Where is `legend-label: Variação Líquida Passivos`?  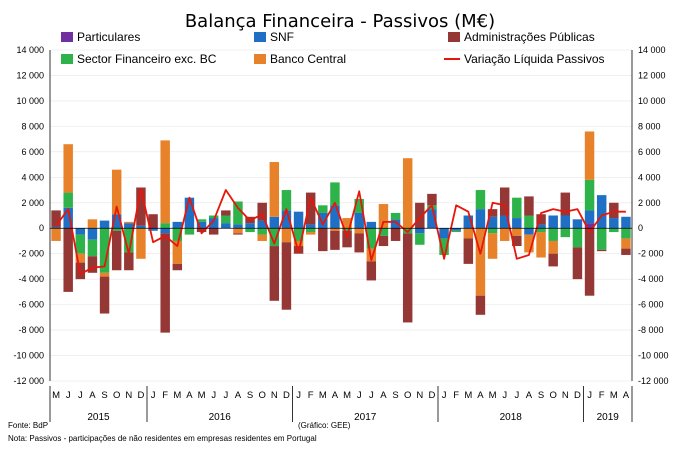
legend-label: Variação Líquida Passivos is located at coordinates (534, 59).